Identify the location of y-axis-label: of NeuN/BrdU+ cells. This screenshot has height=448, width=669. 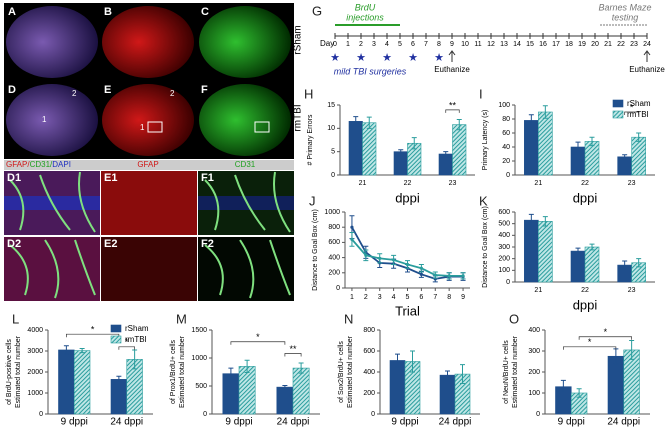
(506, 372).